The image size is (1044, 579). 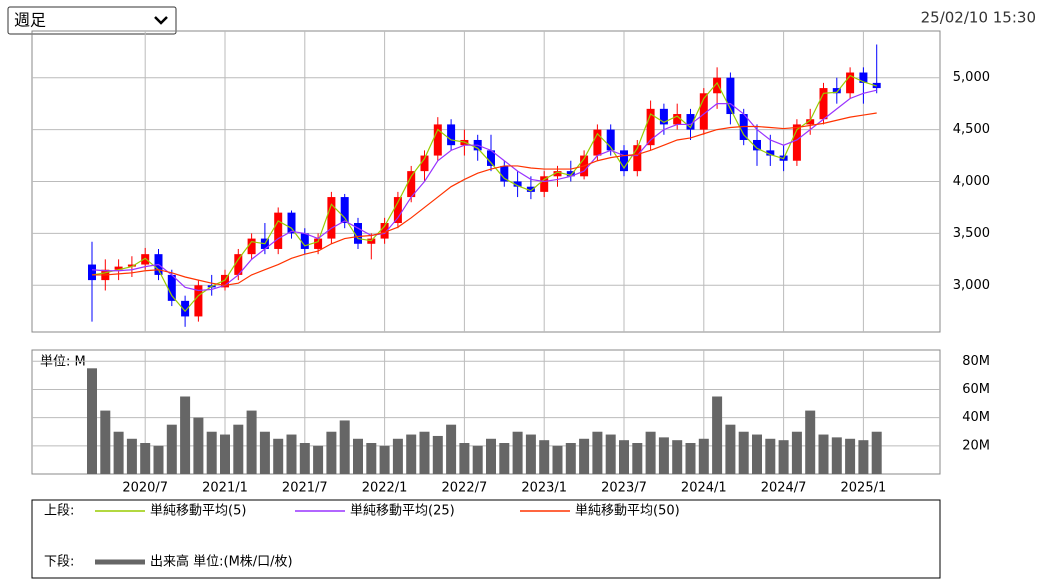 What do you see at coordinates (627, 511) in the screenshot?
I see `legend-label: 単純移動平均(50)` at bounding box center [627, 511].